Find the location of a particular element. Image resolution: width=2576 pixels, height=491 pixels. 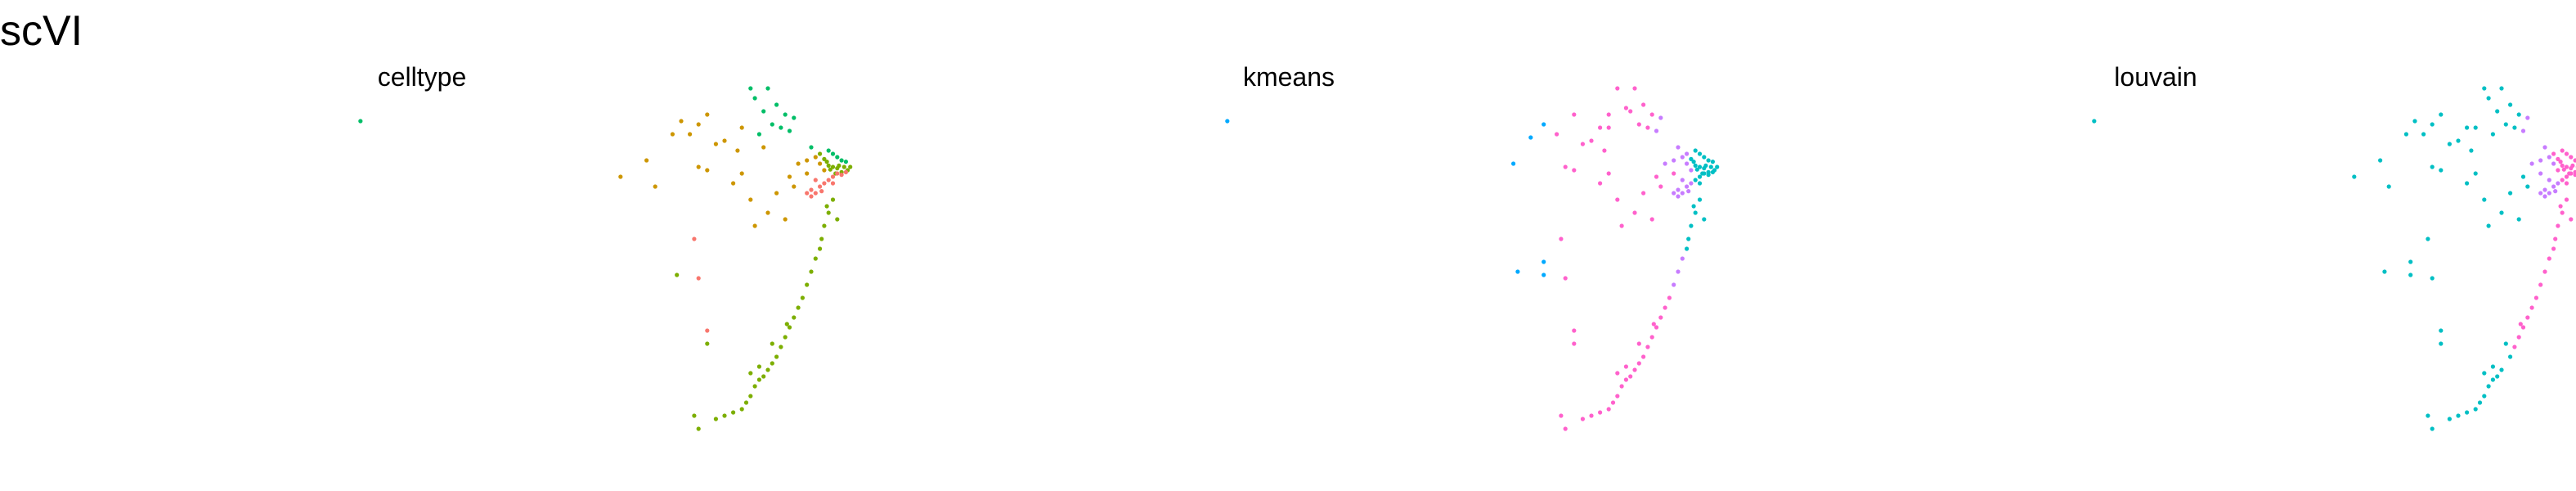

panel-title-celltype: celltype is located at coordinates (422, 77).